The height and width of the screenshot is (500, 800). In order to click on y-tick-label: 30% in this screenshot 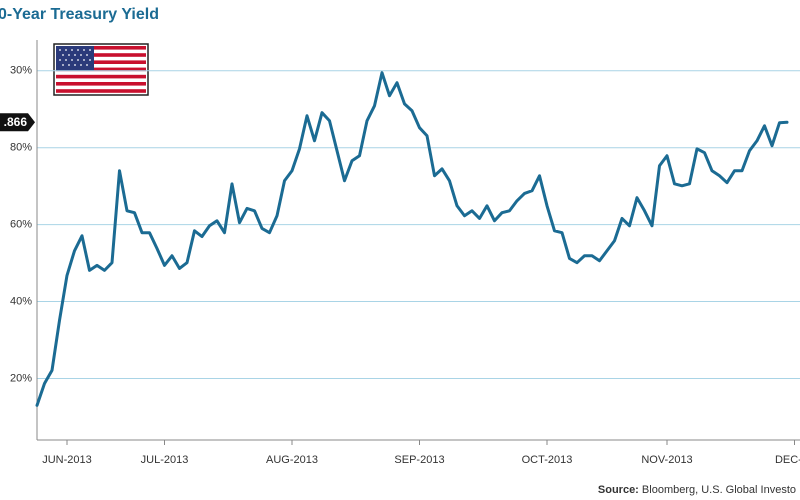, I will do `click(21, 71)`.